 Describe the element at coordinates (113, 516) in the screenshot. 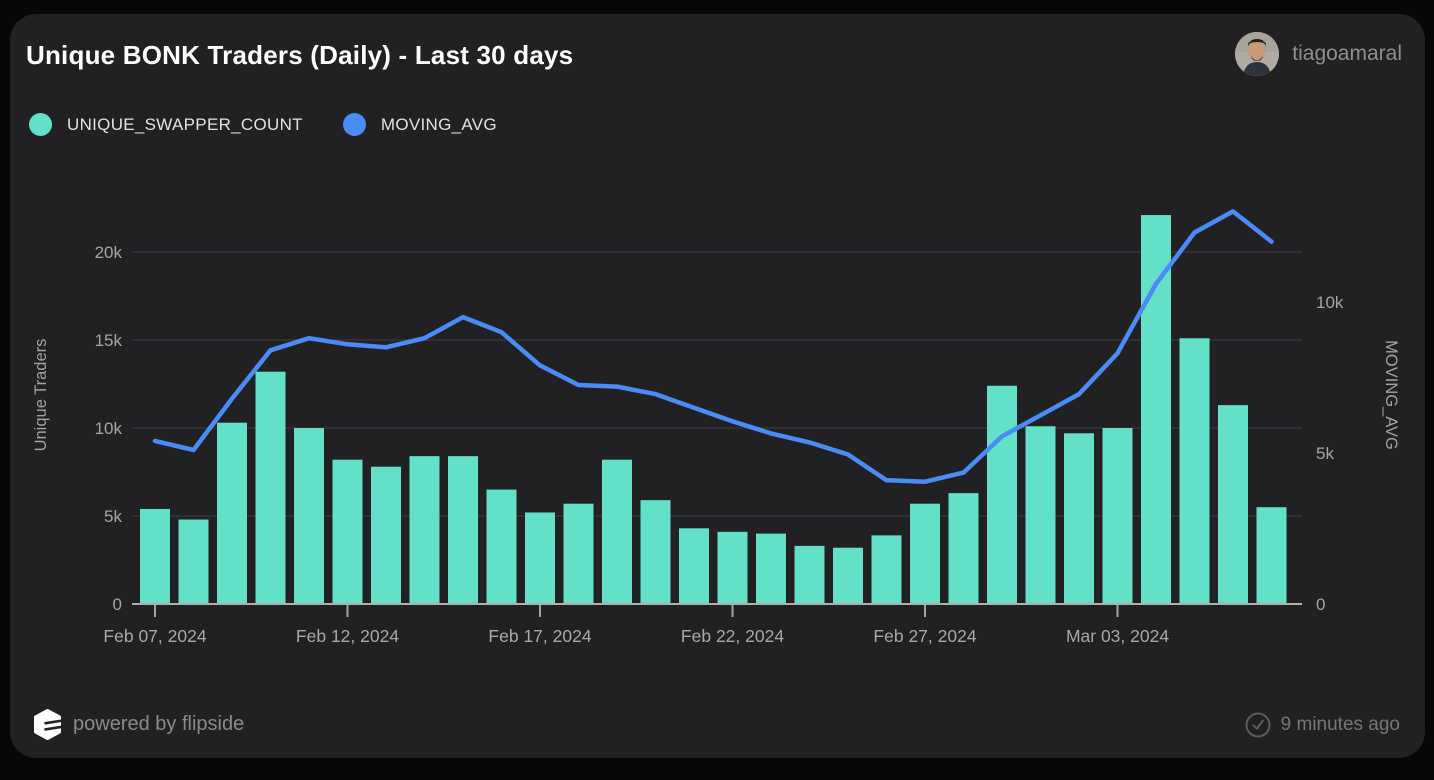

I see `left-axis-tick-label: 5k` at that location.